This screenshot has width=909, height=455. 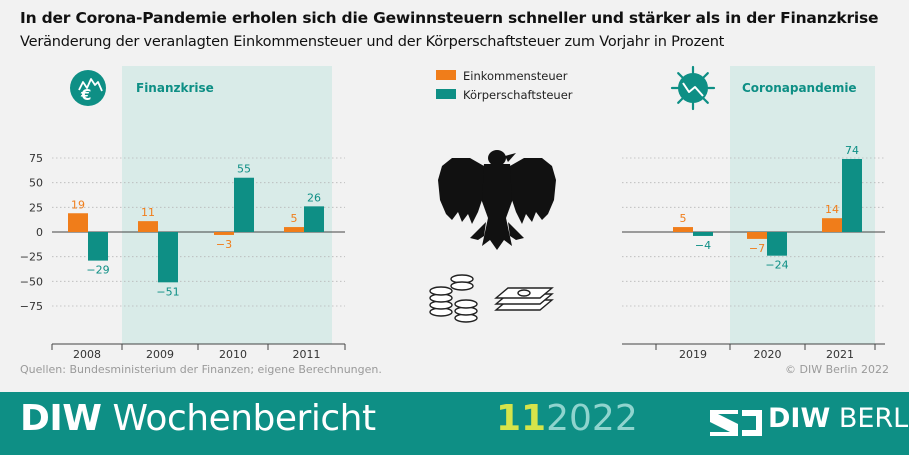 I want to click on data-label: −24, so click(x=776, y=265).